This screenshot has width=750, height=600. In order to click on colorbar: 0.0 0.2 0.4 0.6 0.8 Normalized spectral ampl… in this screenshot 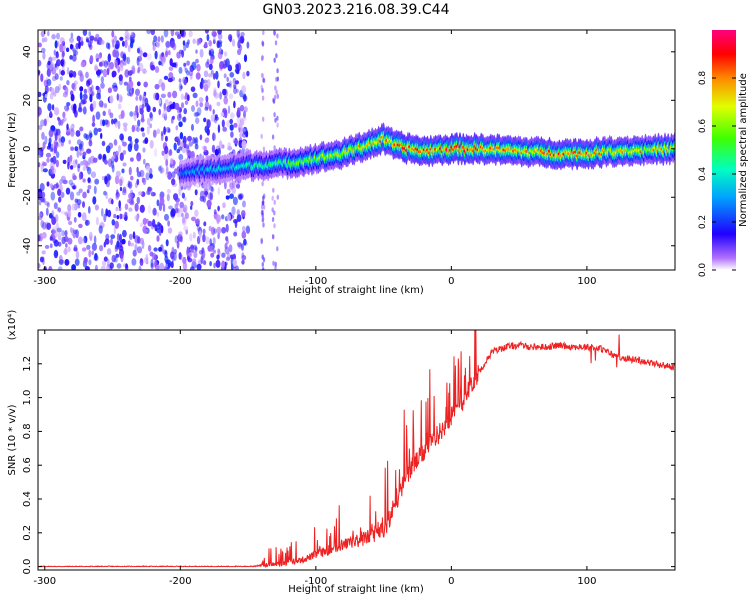, I will do `click(723, 153)`.